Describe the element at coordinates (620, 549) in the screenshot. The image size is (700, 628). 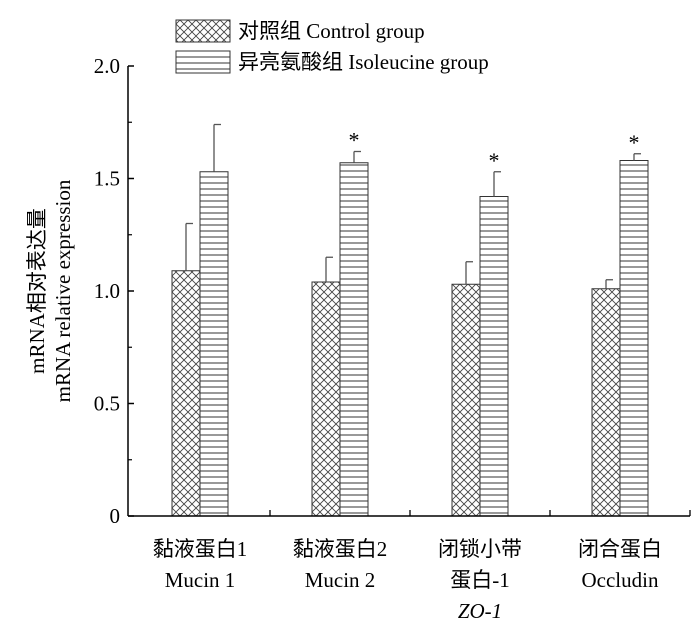
I see `x-tick-label: 闭合蛋白` at that location.